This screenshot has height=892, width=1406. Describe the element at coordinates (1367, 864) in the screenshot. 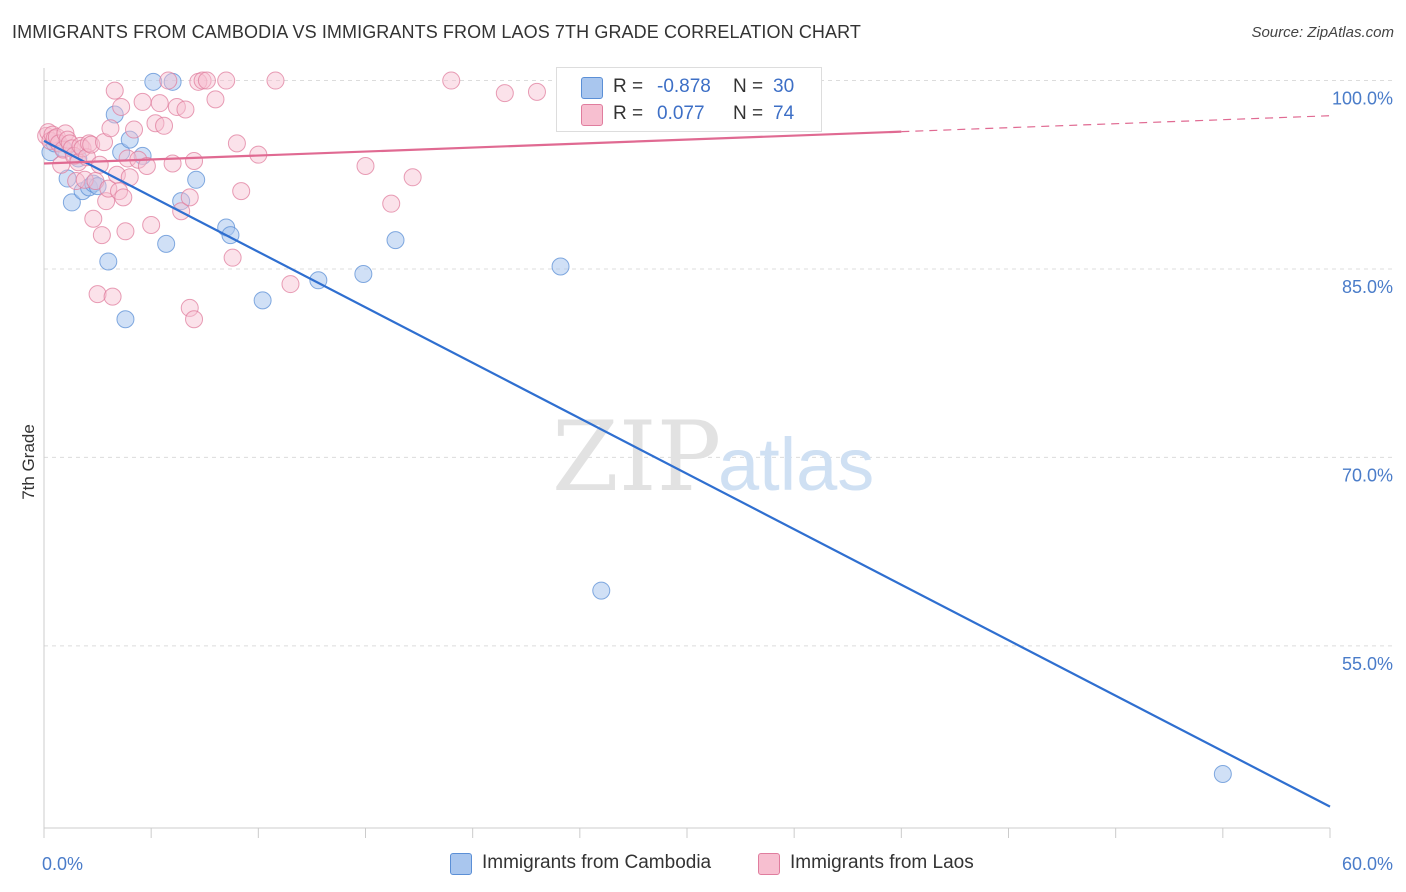

I see `x-tick-label: 60.0%` at that location.